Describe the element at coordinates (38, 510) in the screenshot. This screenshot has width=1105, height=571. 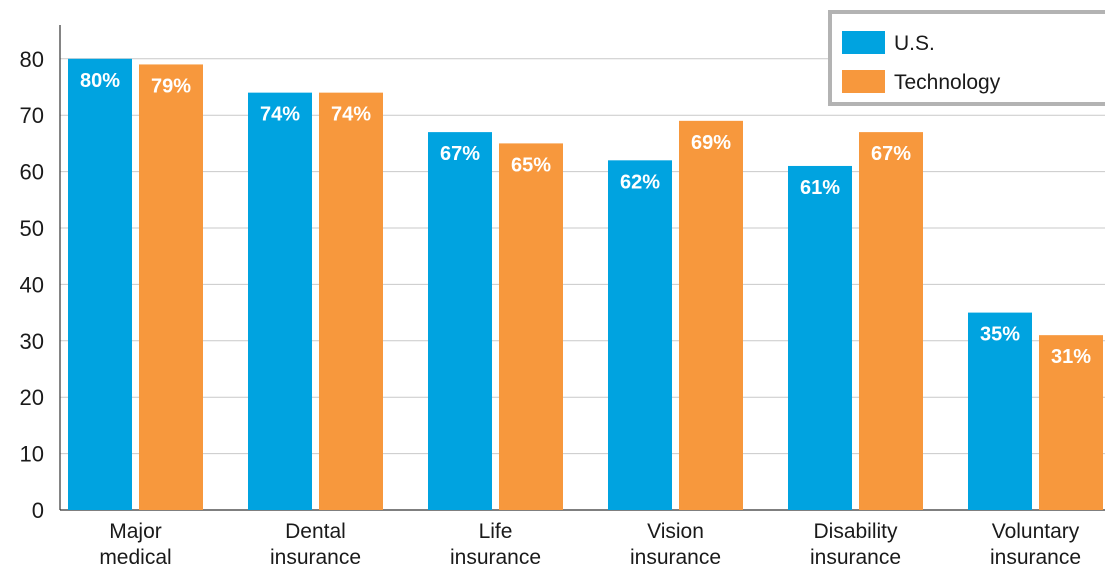
I see `y-tick-label: 0` at that location.